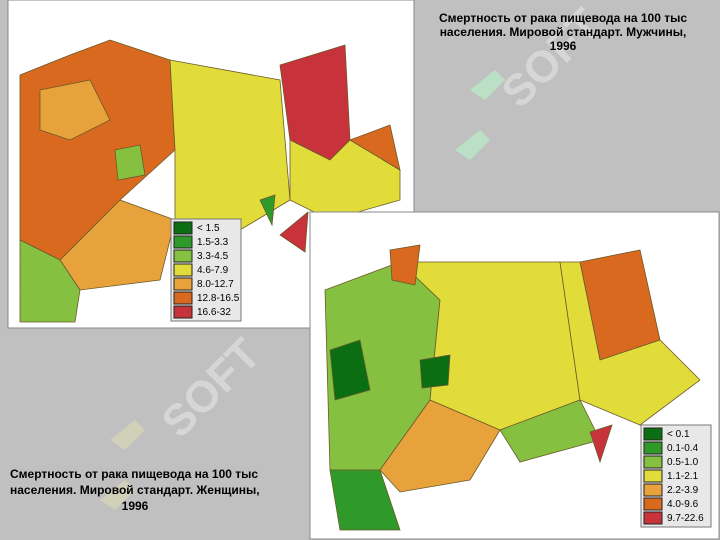 The height and width of the screenshot is (540, 720). Describe the element at coordinates (683, 490) in the screenshot. I see `legend-label: 2.2-3.9` at that location.